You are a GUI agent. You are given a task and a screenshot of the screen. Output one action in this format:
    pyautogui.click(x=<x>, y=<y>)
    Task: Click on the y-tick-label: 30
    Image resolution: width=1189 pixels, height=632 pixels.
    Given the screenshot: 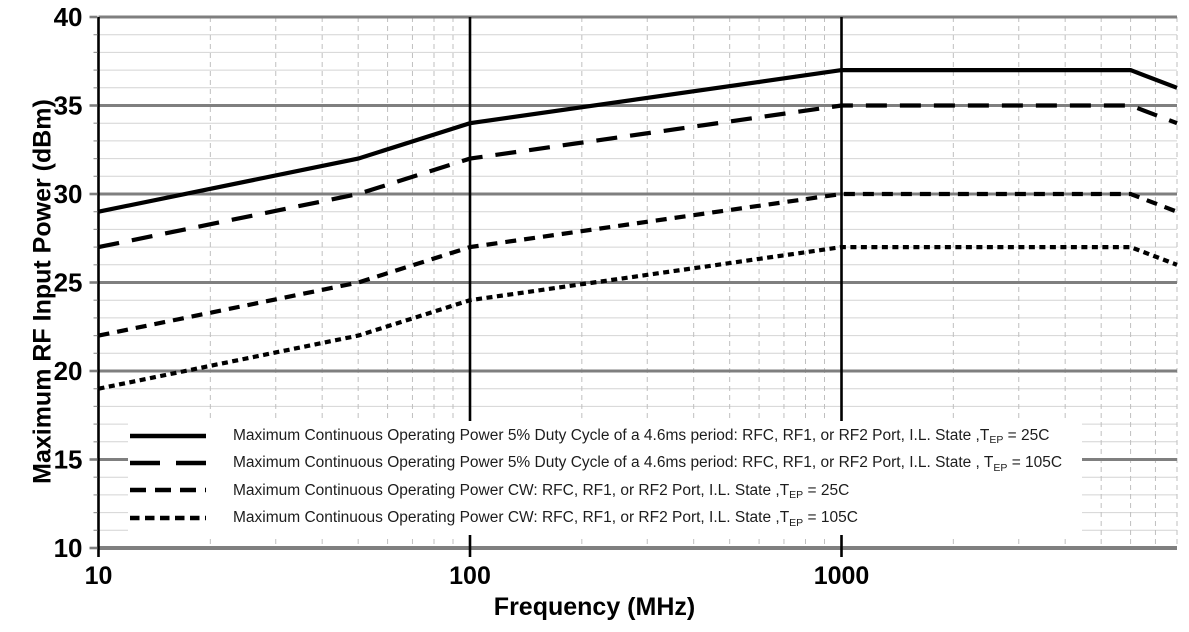 What is the action you would take?
    pyautogui.click(x=68, y=194)
    